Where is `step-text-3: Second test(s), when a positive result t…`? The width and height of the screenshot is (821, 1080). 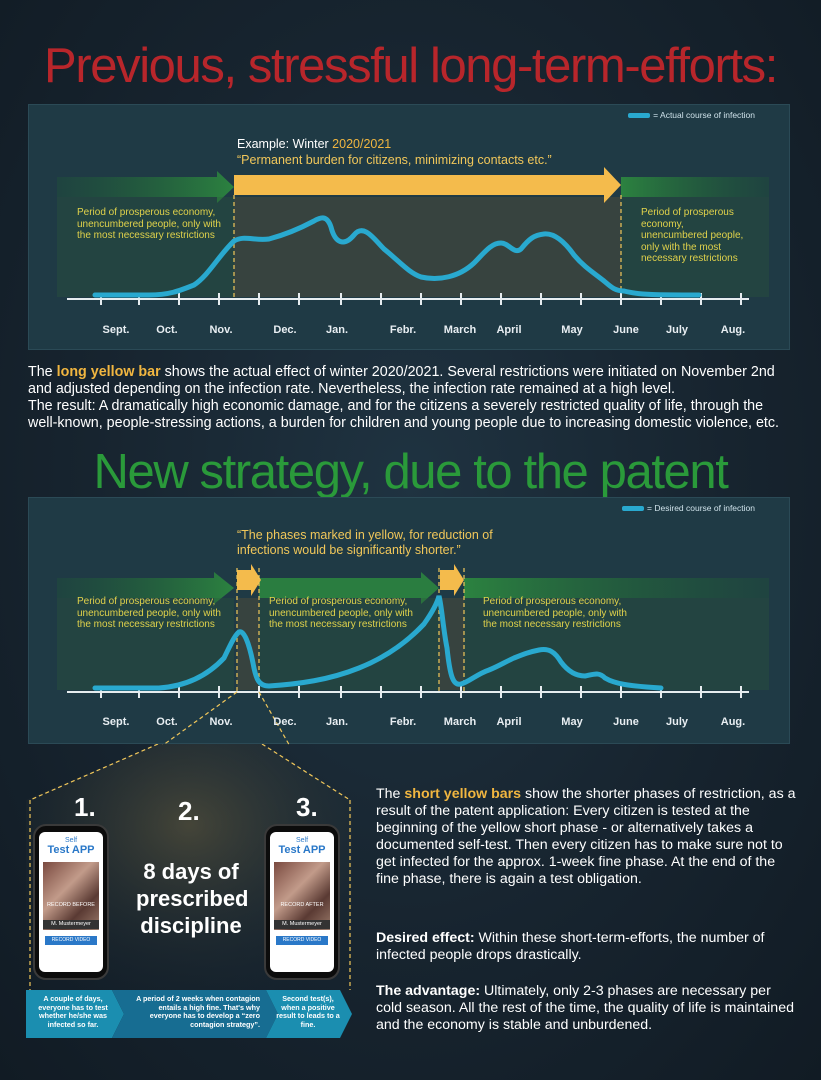
step-text-3: Second test(s), when a positive result t… is located at coordinates (308, 1011).